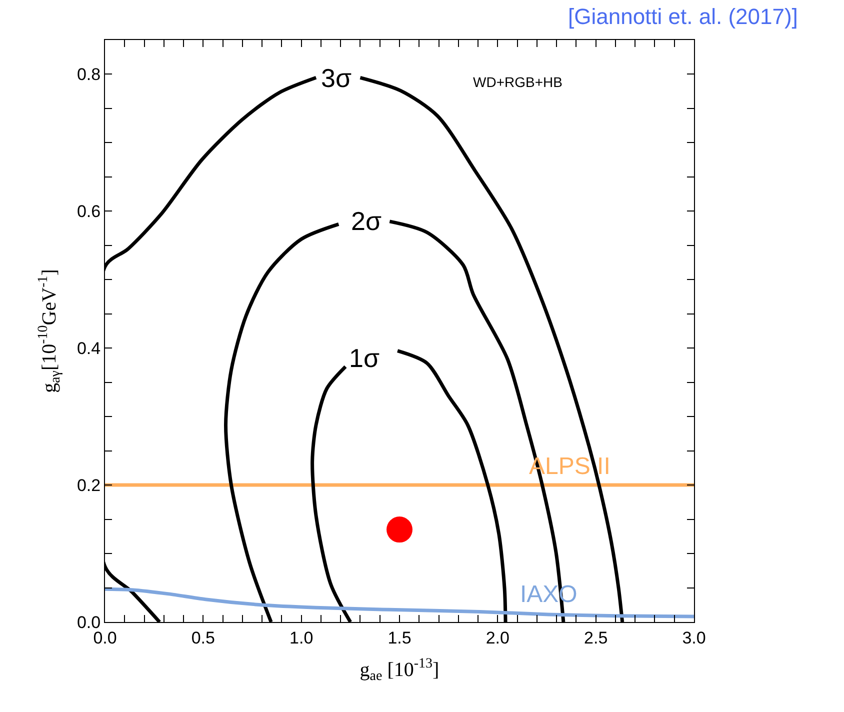 The width and height of the screenshot is (844, 712). Describe the element at coordinates (517, 82) in the screenshot. I see `annotation: WD+RGB+HB` at that location.